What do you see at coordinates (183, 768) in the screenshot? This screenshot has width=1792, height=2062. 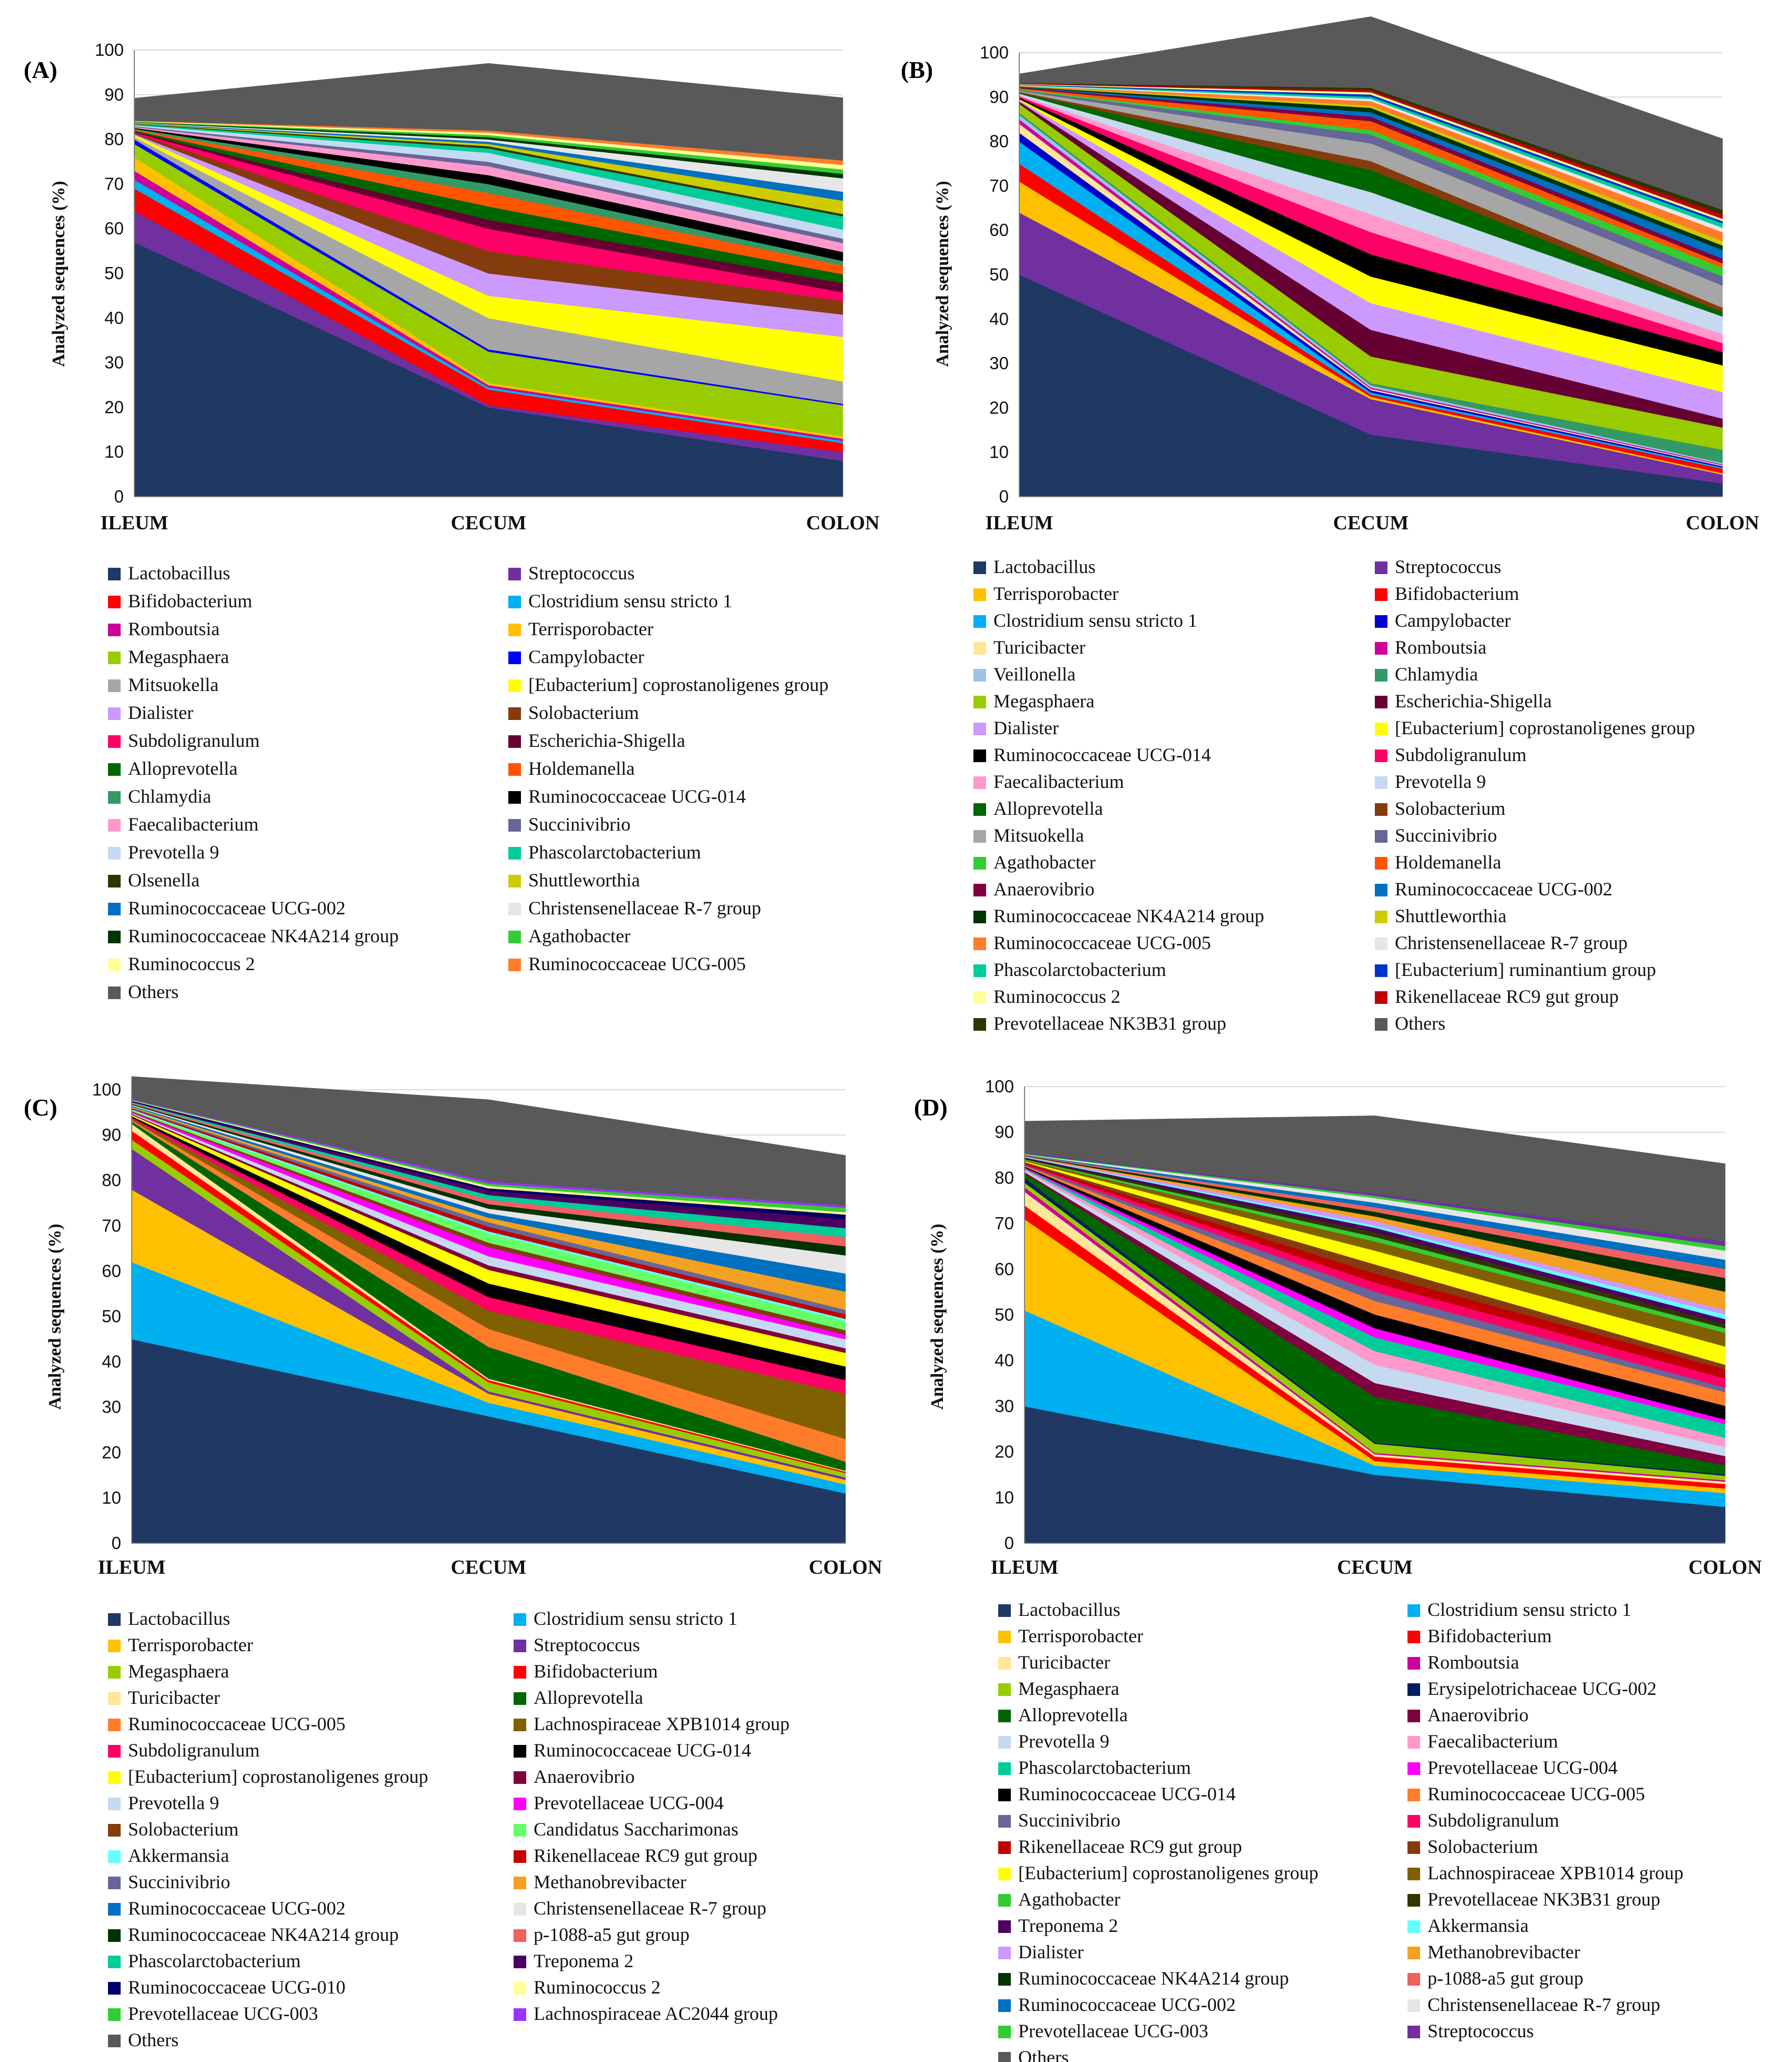 I see `legend-label: Alloprevotella` at bounding box center [183, 768].